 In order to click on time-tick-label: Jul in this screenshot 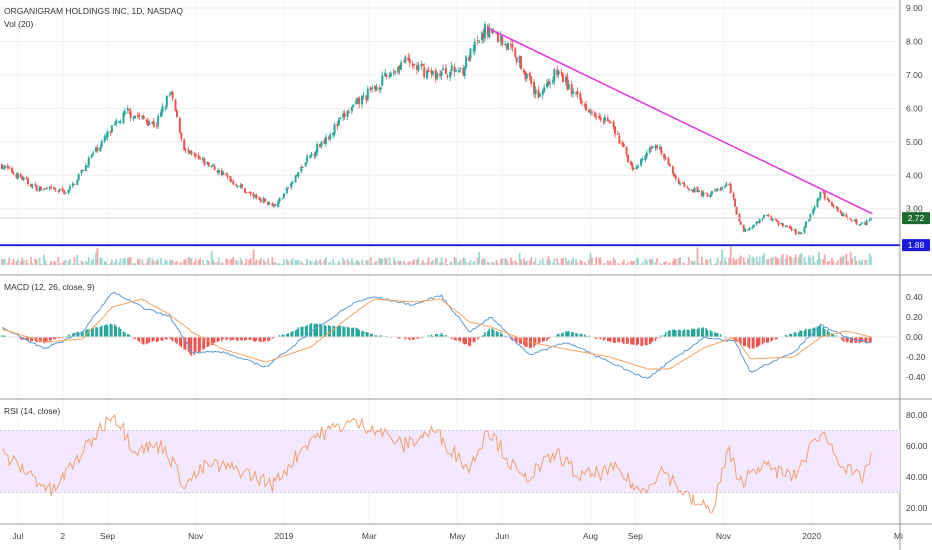, I will do `click(17, 536)`.